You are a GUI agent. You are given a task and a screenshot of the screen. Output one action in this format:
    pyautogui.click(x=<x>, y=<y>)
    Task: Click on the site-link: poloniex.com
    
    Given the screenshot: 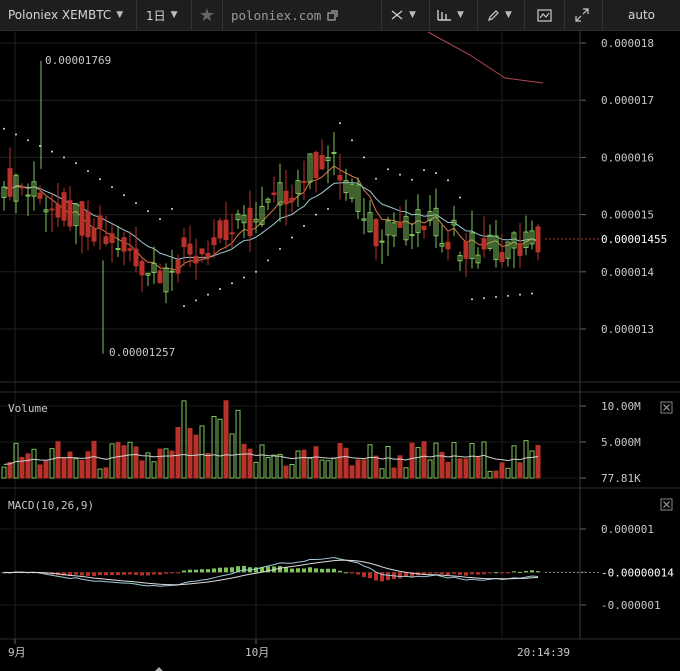 What is the action you would take?
    pyautogui.click(x=286, y=15)
    